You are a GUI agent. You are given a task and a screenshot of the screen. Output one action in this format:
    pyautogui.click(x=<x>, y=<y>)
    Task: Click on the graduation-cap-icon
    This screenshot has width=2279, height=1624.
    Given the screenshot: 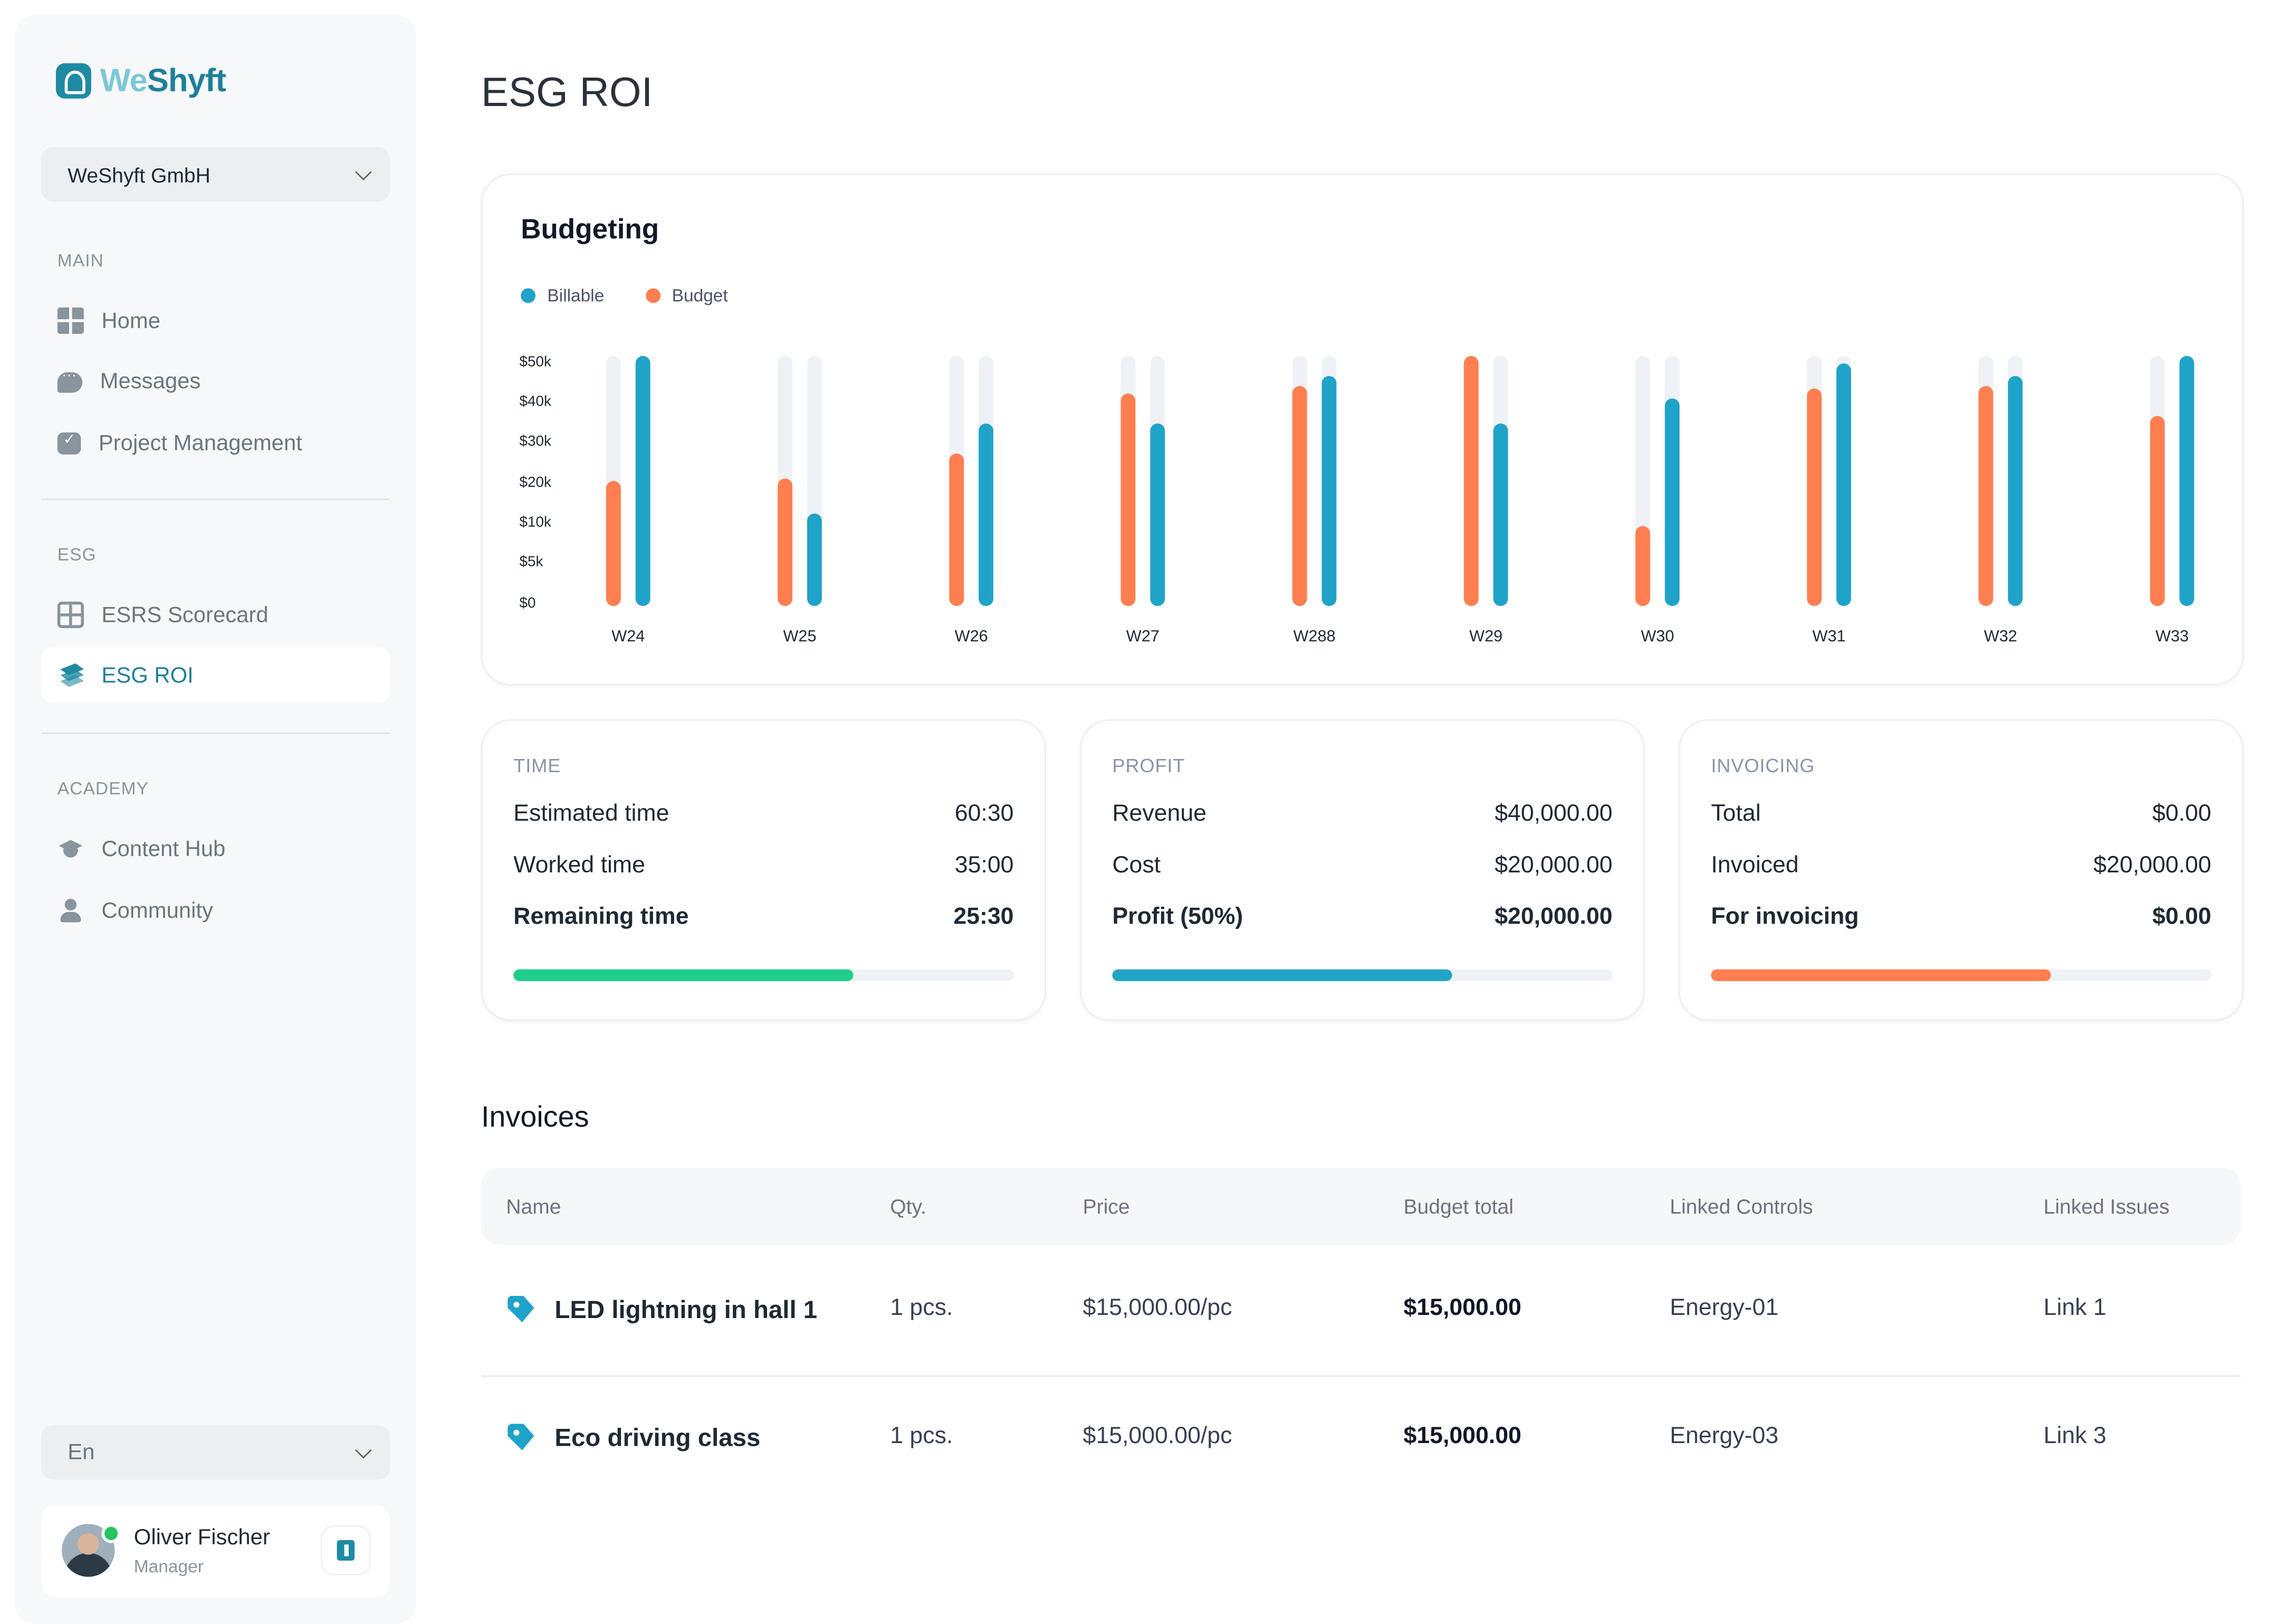 What is the action you would take?
    pyautogui.click(x=71, y=849)
    